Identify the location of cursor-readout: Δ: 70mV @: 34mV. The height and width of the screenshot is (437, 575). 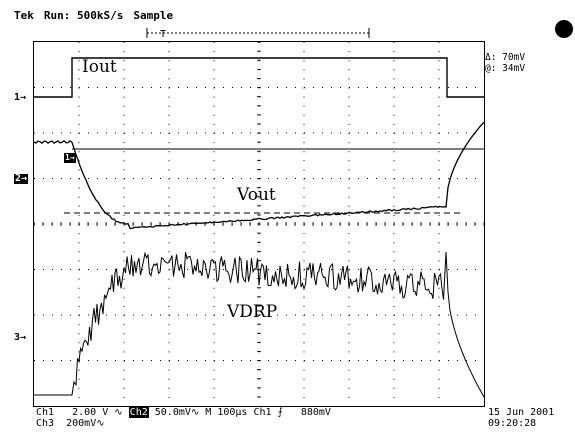
(505, 63).